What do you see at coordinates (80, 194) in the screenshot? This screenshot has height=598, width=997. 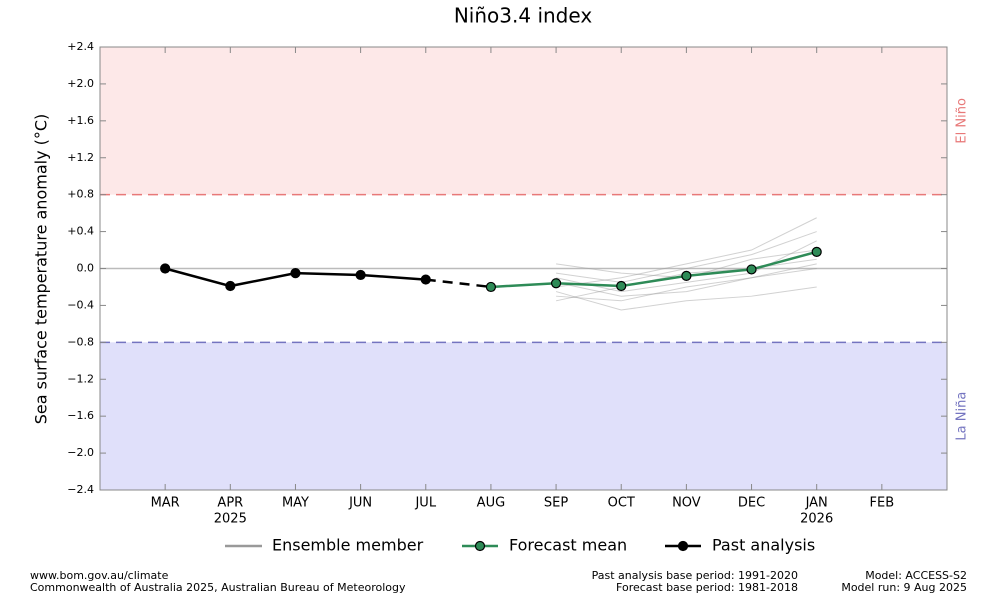 I see `y-tick-label: +0.8` at bounding box center [80, 194].